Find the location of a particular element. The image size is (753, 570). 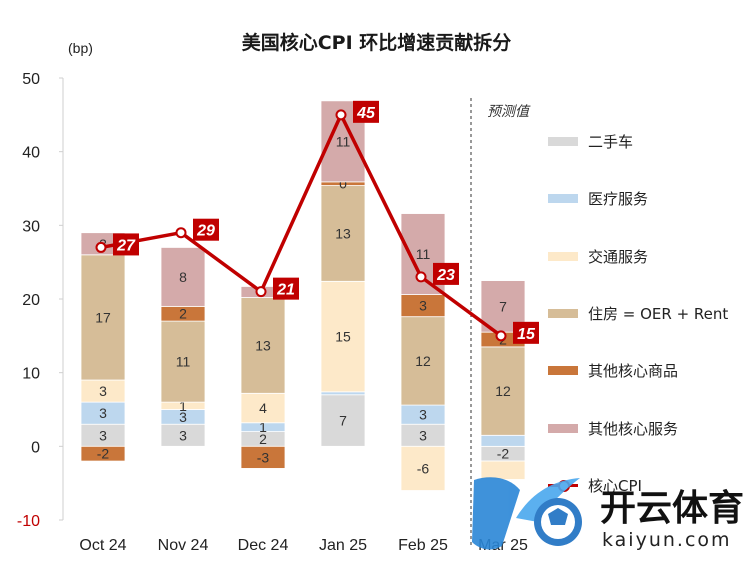

x-tick-label: Jan 25 is located at coordinates (343, 545).